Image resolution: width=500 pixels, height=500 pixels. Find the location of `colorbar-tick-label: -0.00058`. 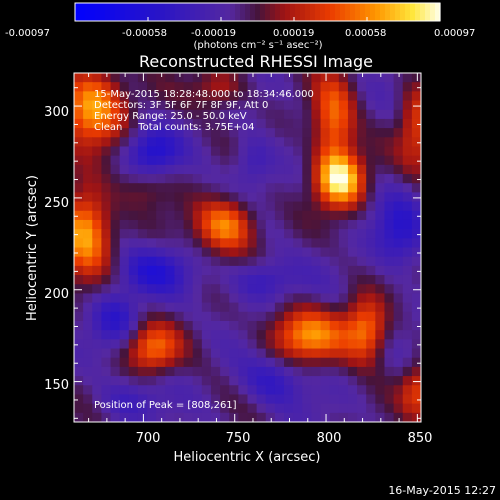

colorbar-tick-label: -0.00058 is located at coordinates (144, 33).